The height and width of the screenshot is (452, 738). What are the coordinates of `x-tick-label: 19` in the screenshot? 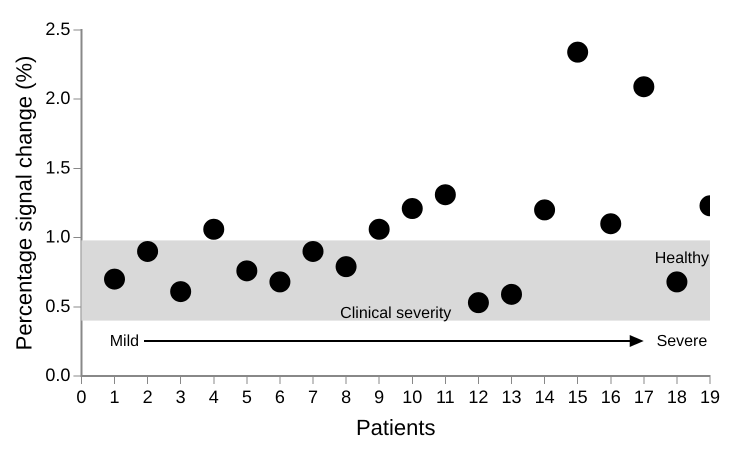 It's located at (710, 396).